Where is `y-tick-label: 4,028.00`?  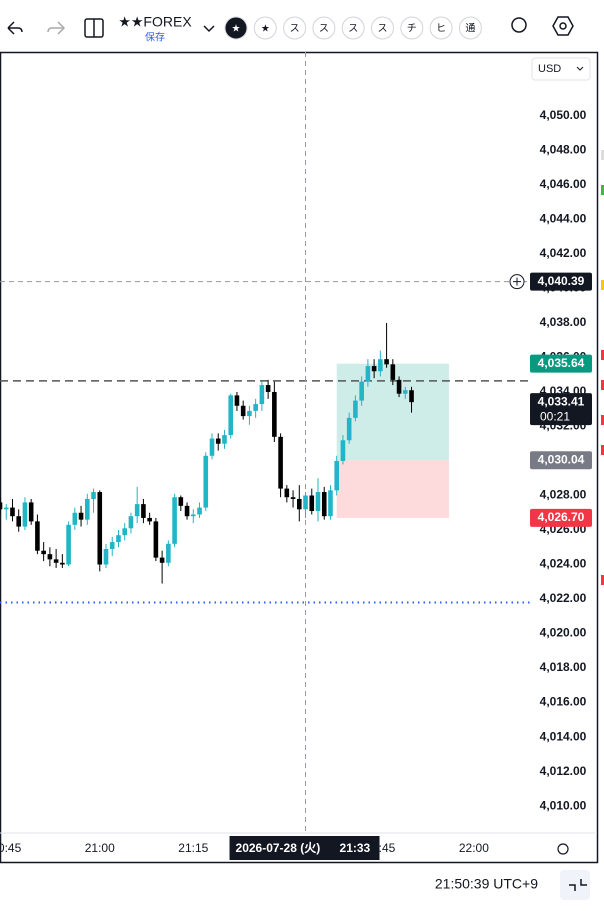
y-tick-label: 4,028.00 is located at coordinates (563, 495).